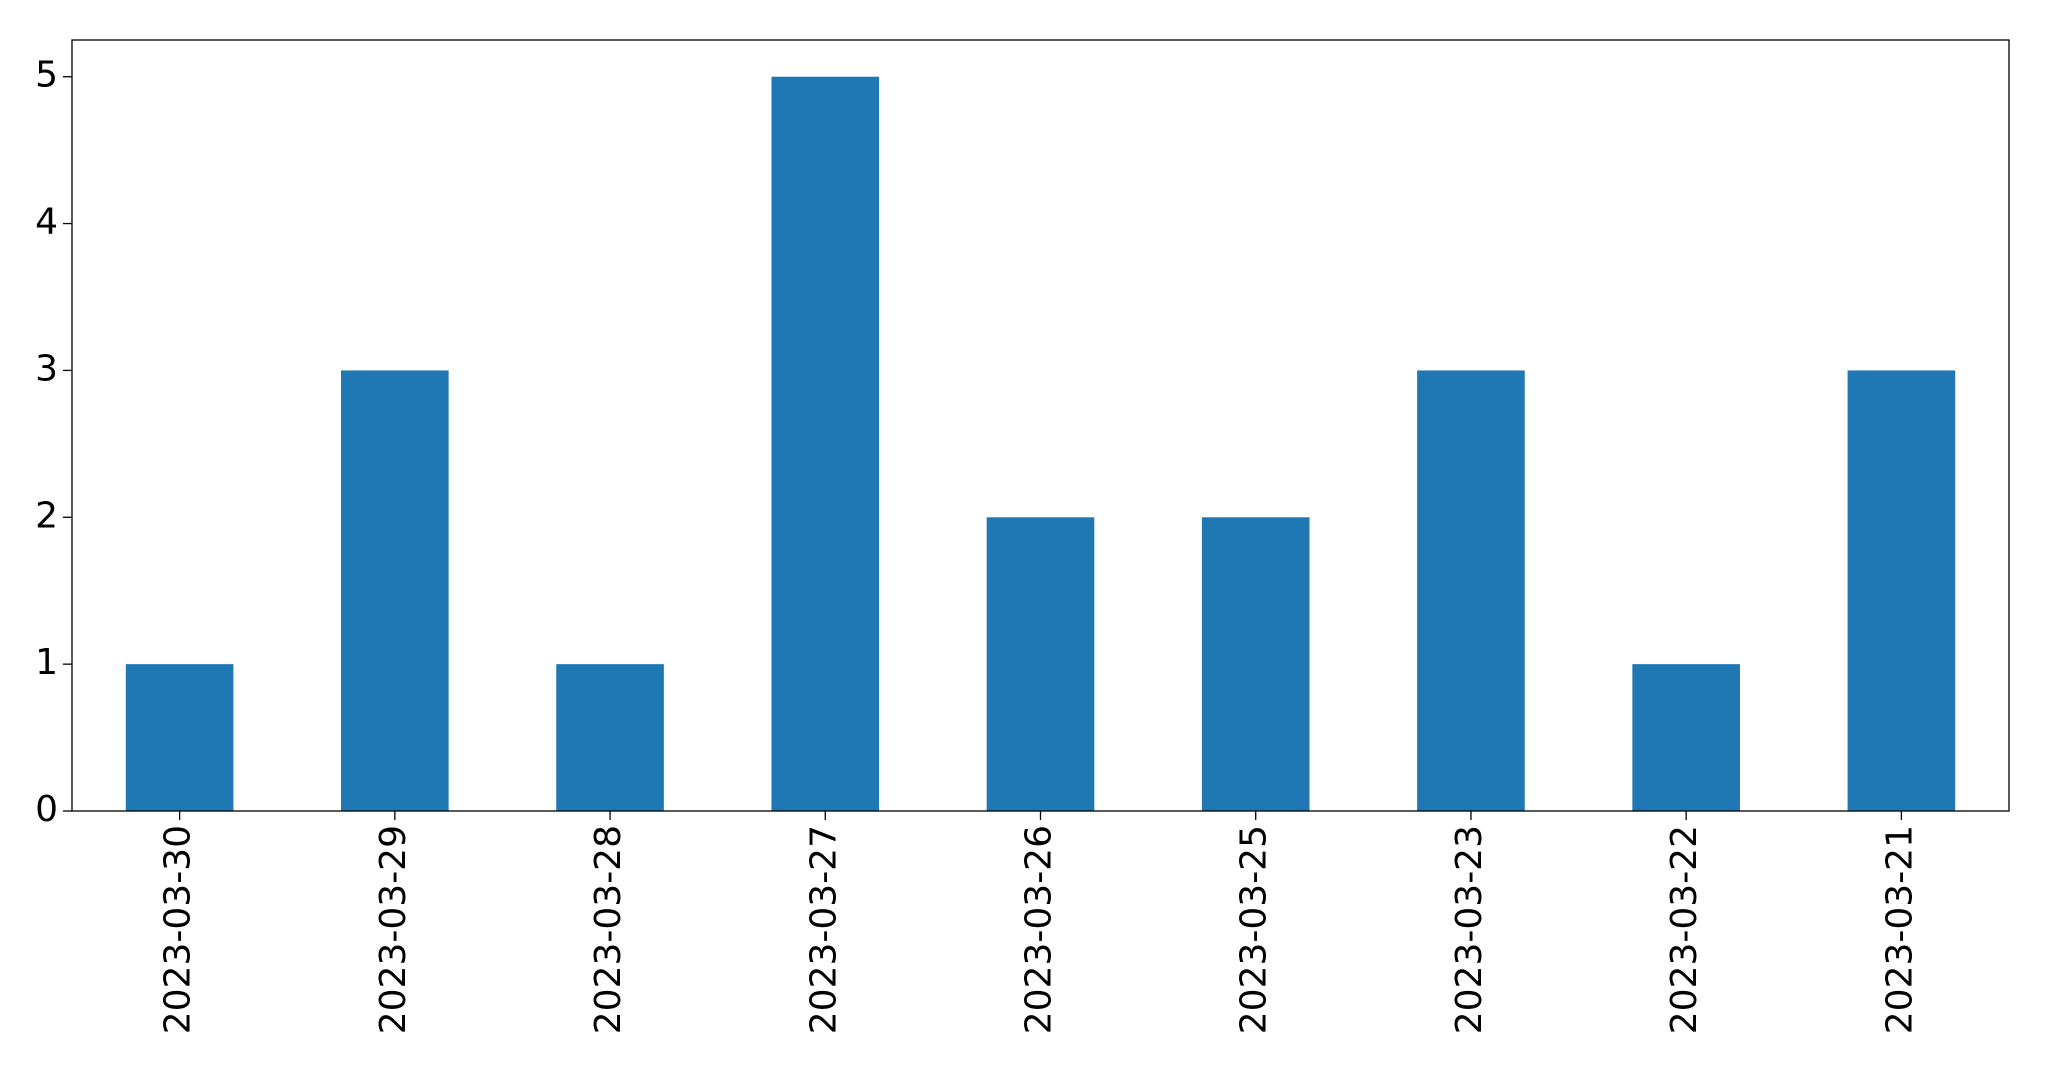  Describe the element at coordinates (46, 222) in the screenshot. I see `y-tick-label: 4` at that location.